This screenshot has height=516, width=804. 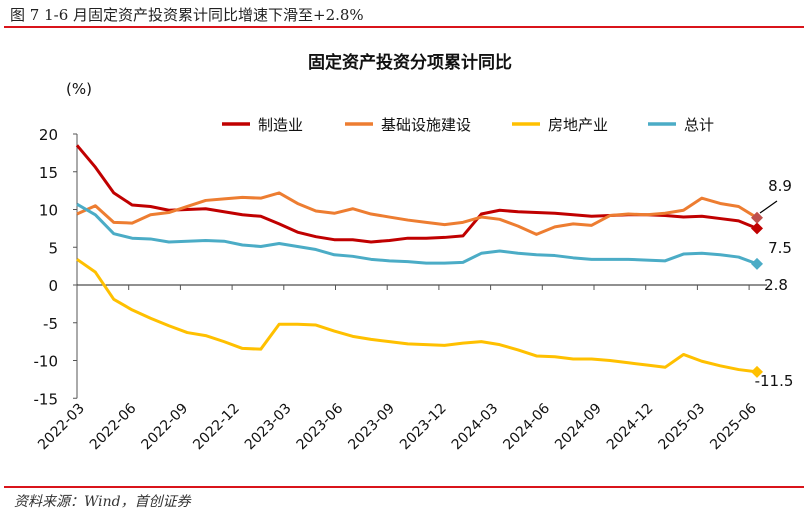 What do you see at coordinates (216, 427) in the screenshot?
I see `x-tick-label: 2022-12` at bounding box center [216, 427].